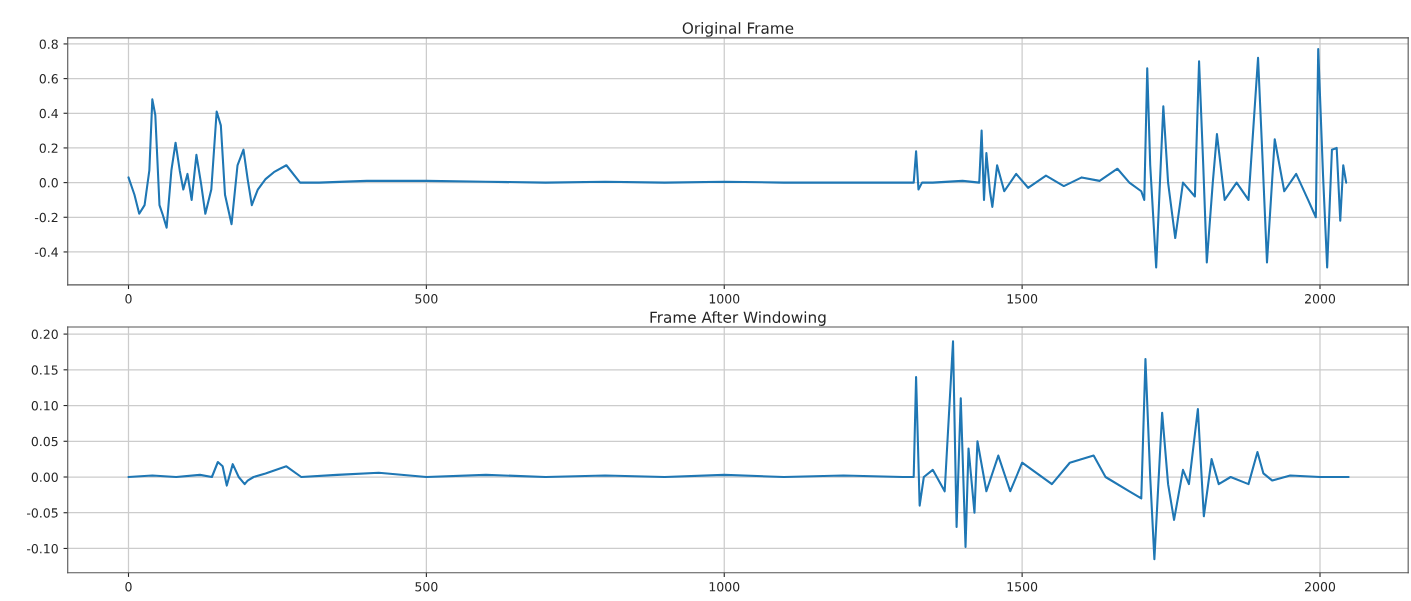 Image resolution: width=1411 pixels, height=601 pixels. Describe the element at coordinates (738, 29) in the screenshot. I see `chart-title: Original Frame` at that location.